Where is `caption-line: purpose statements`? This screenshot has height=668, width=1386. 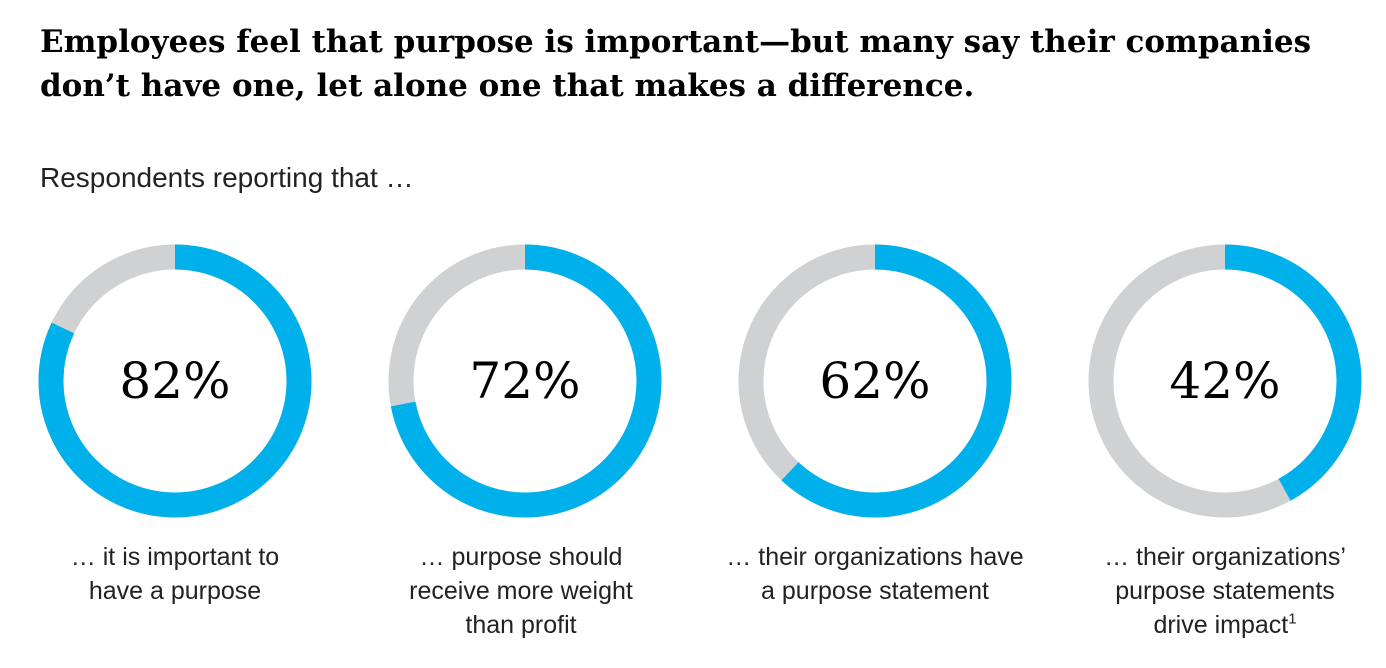
caption-line: purpose statements is located at coordinates (1225, 591).